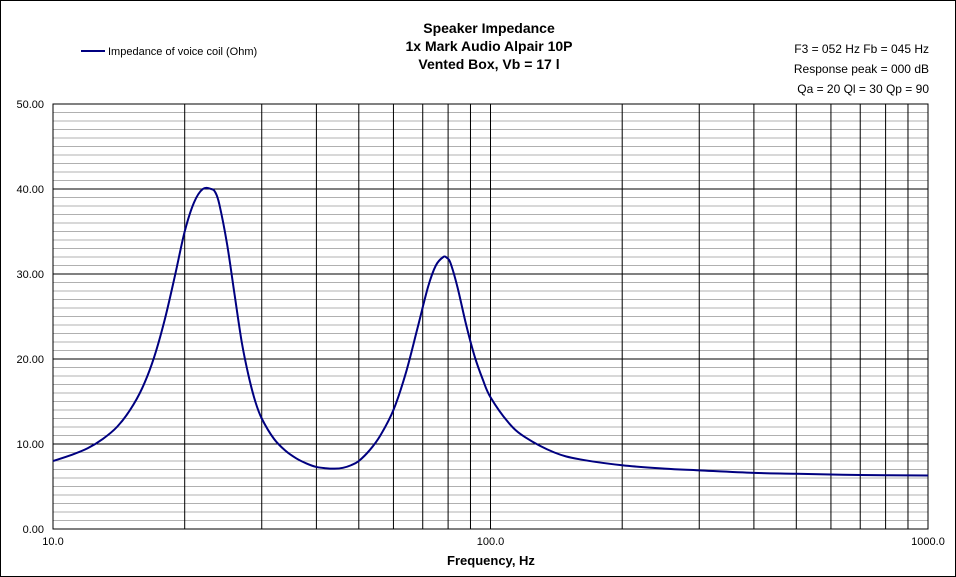 The height and width of the screenshot is (577, 956). What do you see at coordinates (30, 317) in the screenshot?
I see `y-tick-labels: 0.00 10.00 20.00 30.00 40.00 50.00` at bounding box center [30, 317].